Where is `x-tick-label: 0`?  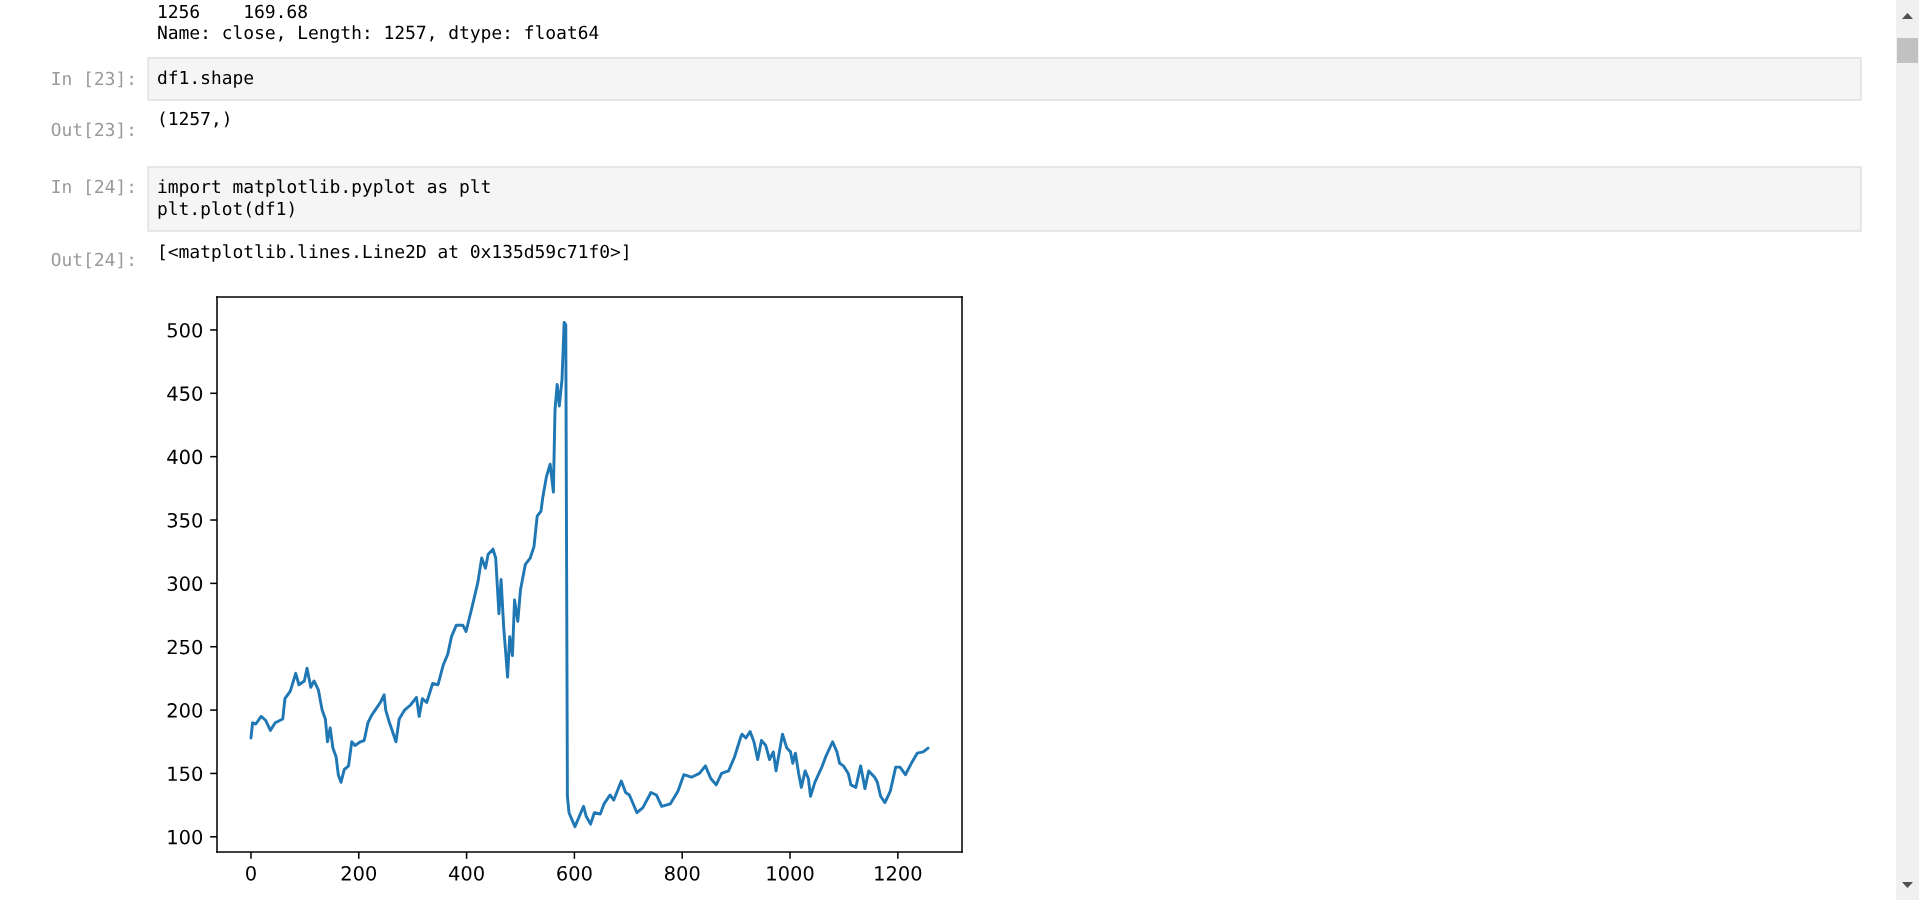
x-tick-label: 0 is located at coordinates (251, 873).